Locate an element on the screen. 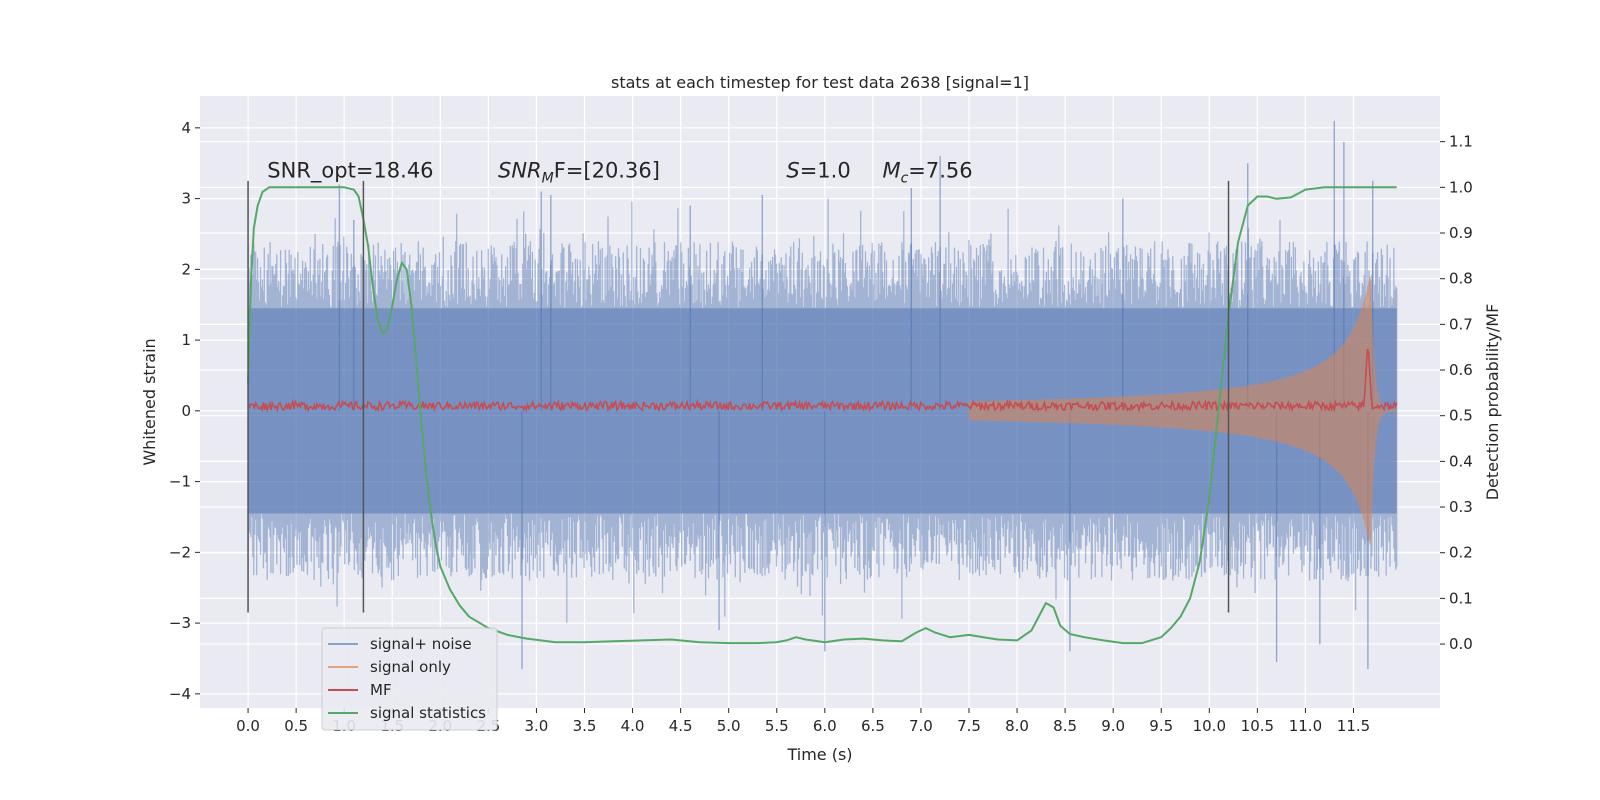 The height and width of the screenshot is (800, 1600). y-right-tick-label: 0.9 is located at coordinates (1461, 233).